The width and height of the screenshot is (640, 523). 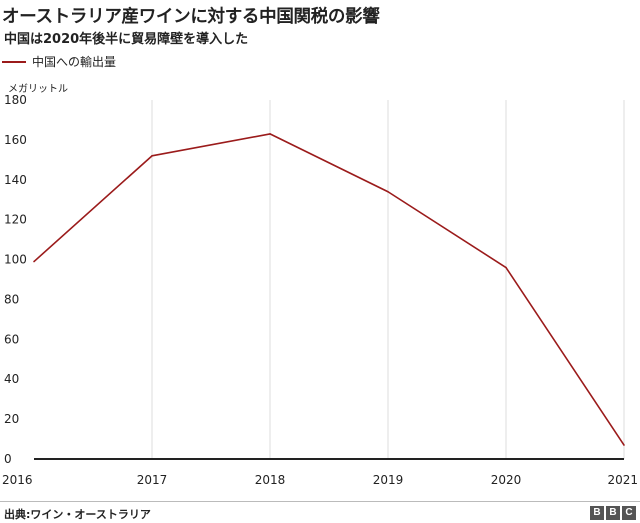 What do you see at coordinates (152, 480) in the screenshot?
I see `x-tick-label: 2017` at bounding box center [152, 480].